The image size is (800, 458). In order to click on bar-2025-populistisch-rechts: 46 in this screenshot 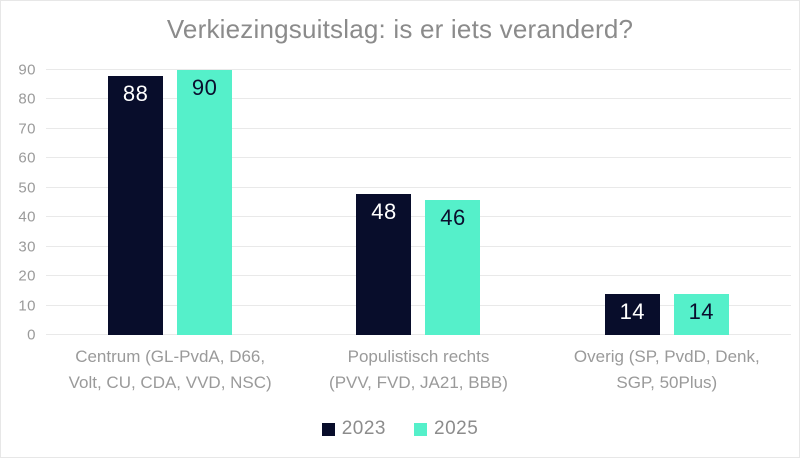, I will do `click(453, 267)`.